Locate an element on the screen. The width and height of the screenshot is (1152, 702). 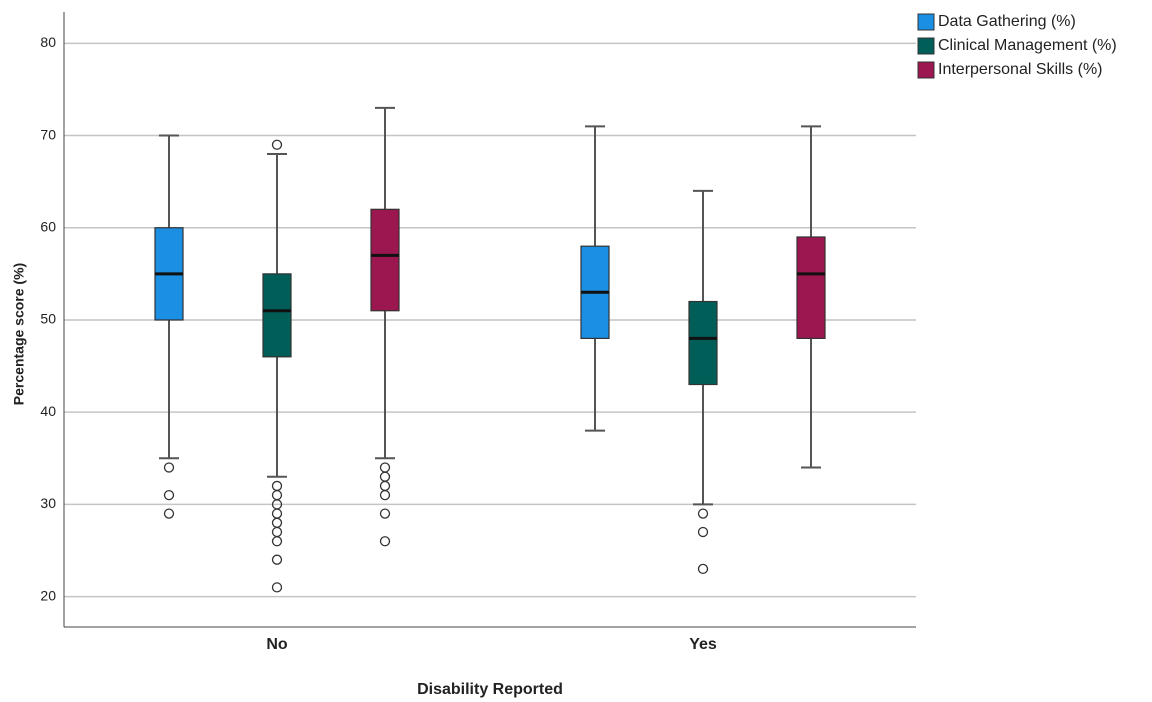
x-tick-label: No is located at coordinates (277, 644).